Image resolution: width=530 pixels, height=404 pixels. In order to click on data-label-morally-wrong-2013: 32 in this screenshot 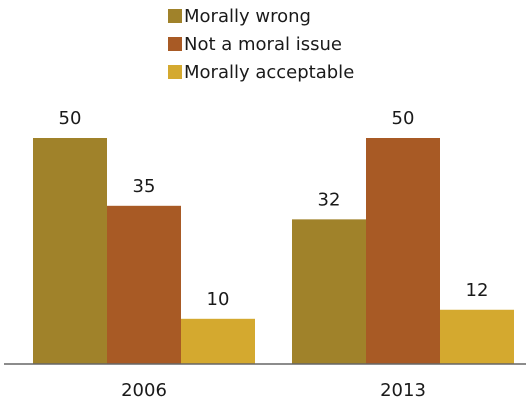, I will do `click(329, 199)`.